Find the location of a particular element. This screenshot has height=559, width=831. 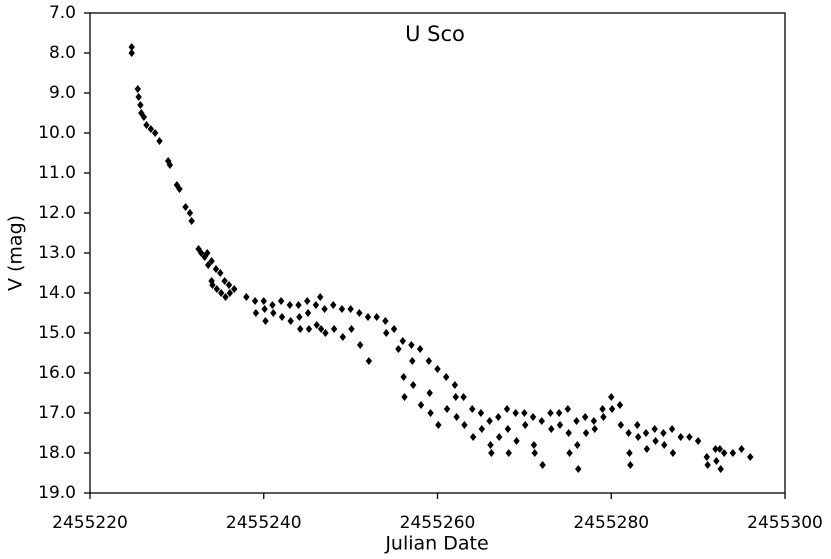

y-tick-label: 9.0 is located at coordinates (62, 93).